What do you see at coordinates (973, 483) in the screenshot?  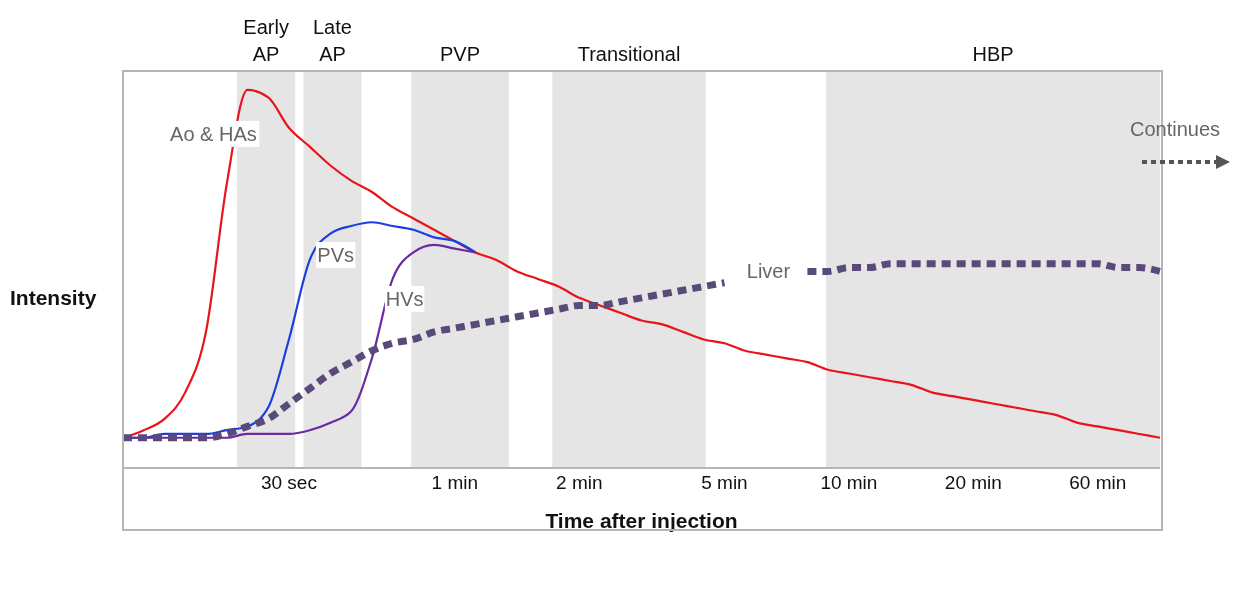 I see `x-tick-label: 20 min` at bounding box center [973, 483].